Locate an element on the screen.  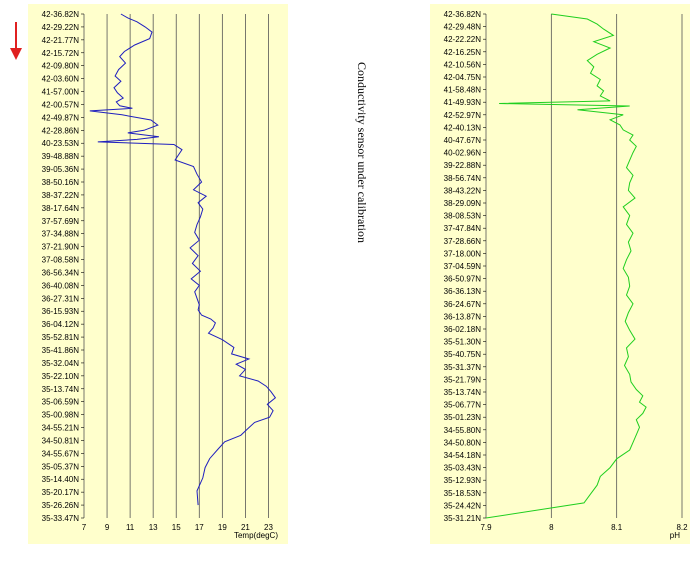
y-tick-label: 38-37.22N is located at coordinates (61, 195).